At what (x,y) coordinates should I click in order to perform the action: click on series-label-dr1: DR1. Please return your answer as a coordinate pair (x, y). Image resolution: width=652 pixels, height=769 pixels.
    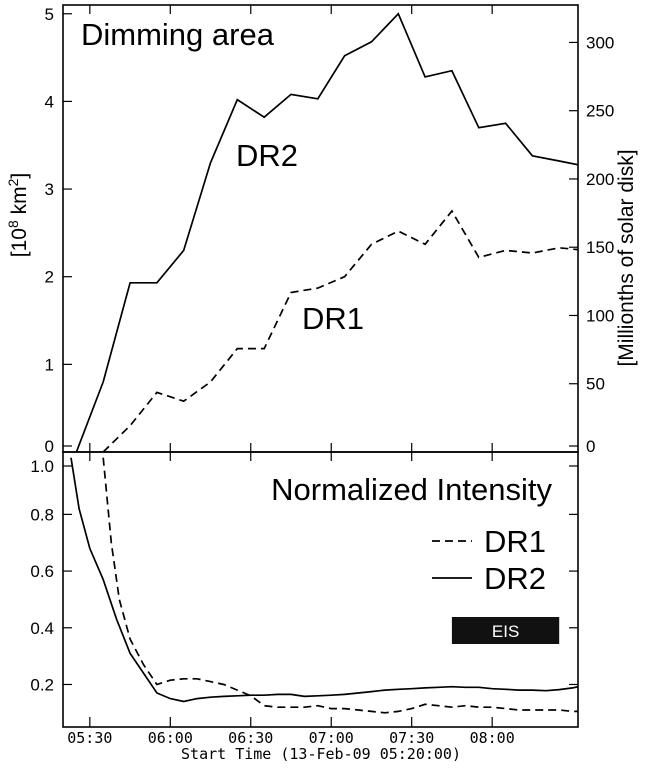
    Looking at the image, I should click on (333, 318).